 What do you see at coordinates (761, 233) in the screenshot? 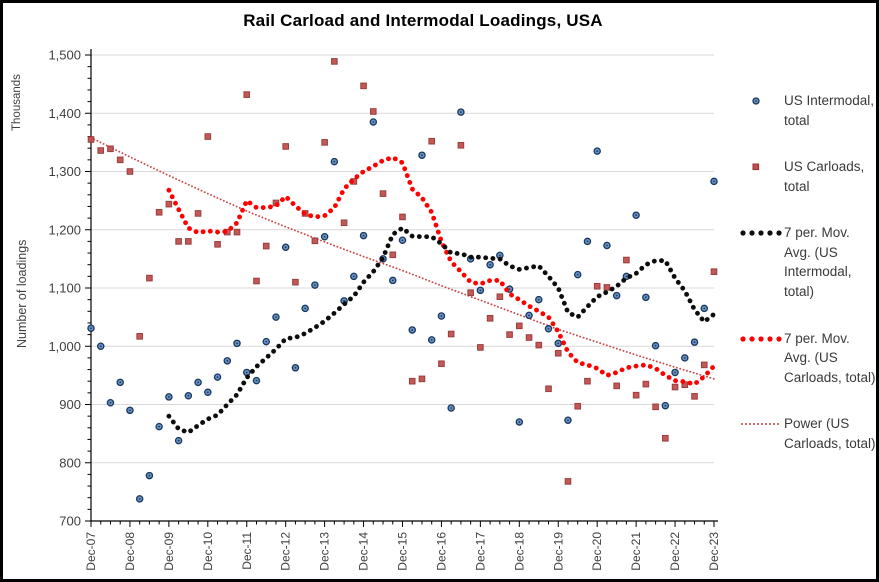
I see `legend-marker-black-dotted-line-icon` at bounding box center [761, 233].